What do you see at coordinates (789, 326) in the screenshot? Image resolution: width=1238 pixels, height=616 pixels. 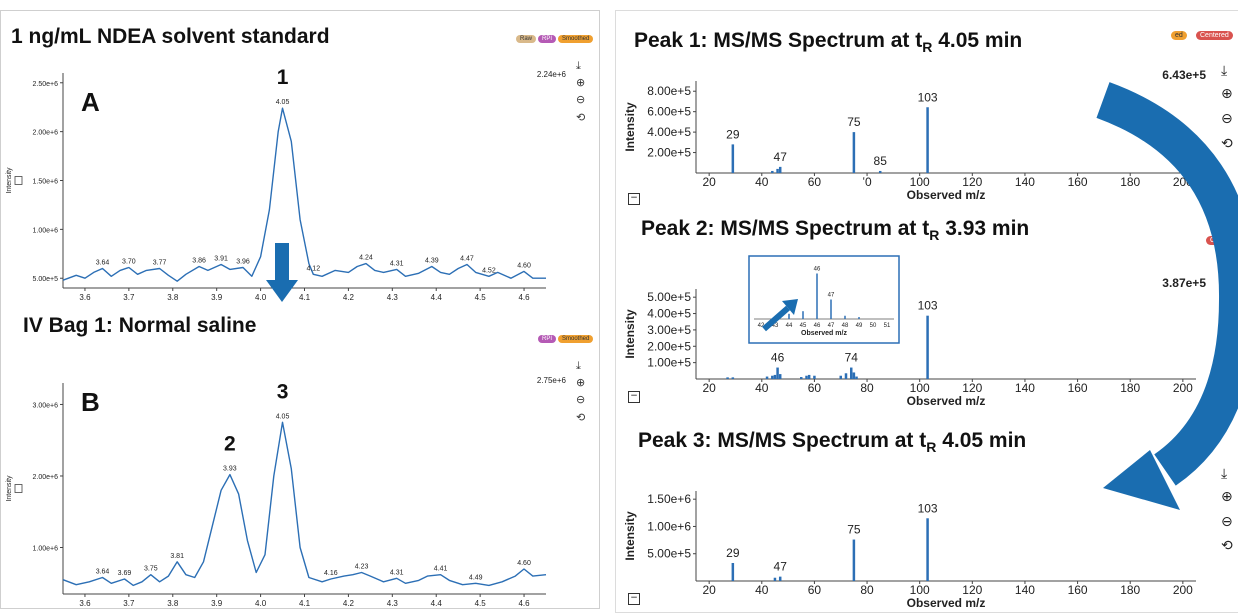 I see `inset-x-tick-label: 44` at bounding box center [789, 326].